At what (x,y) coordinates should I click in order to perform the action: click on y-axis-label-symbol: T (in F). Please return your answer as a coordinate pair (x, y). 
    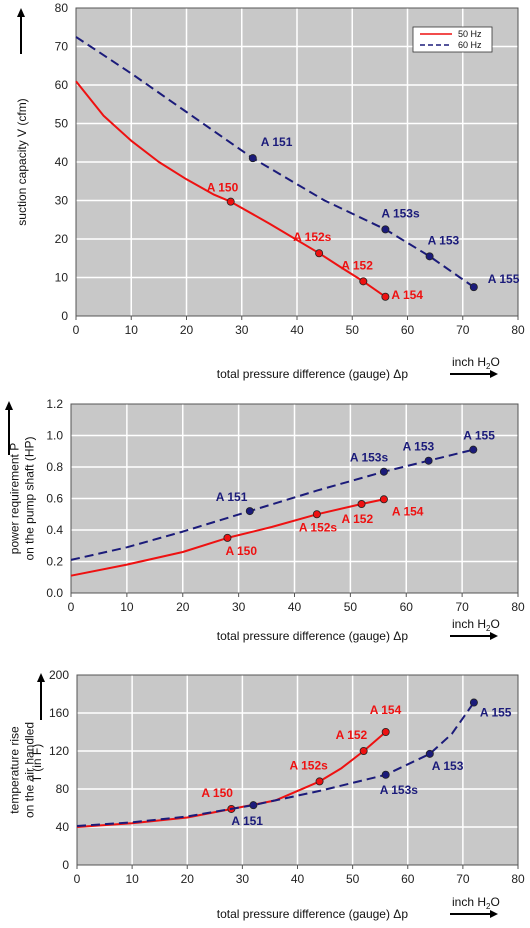
    Looking at the image, I should click on (37, 763).